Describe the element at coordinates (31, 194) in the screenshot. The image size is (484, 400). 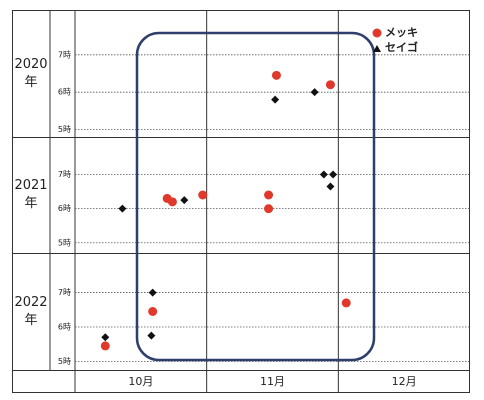
I see `panel-title: 2021 年` at that location.